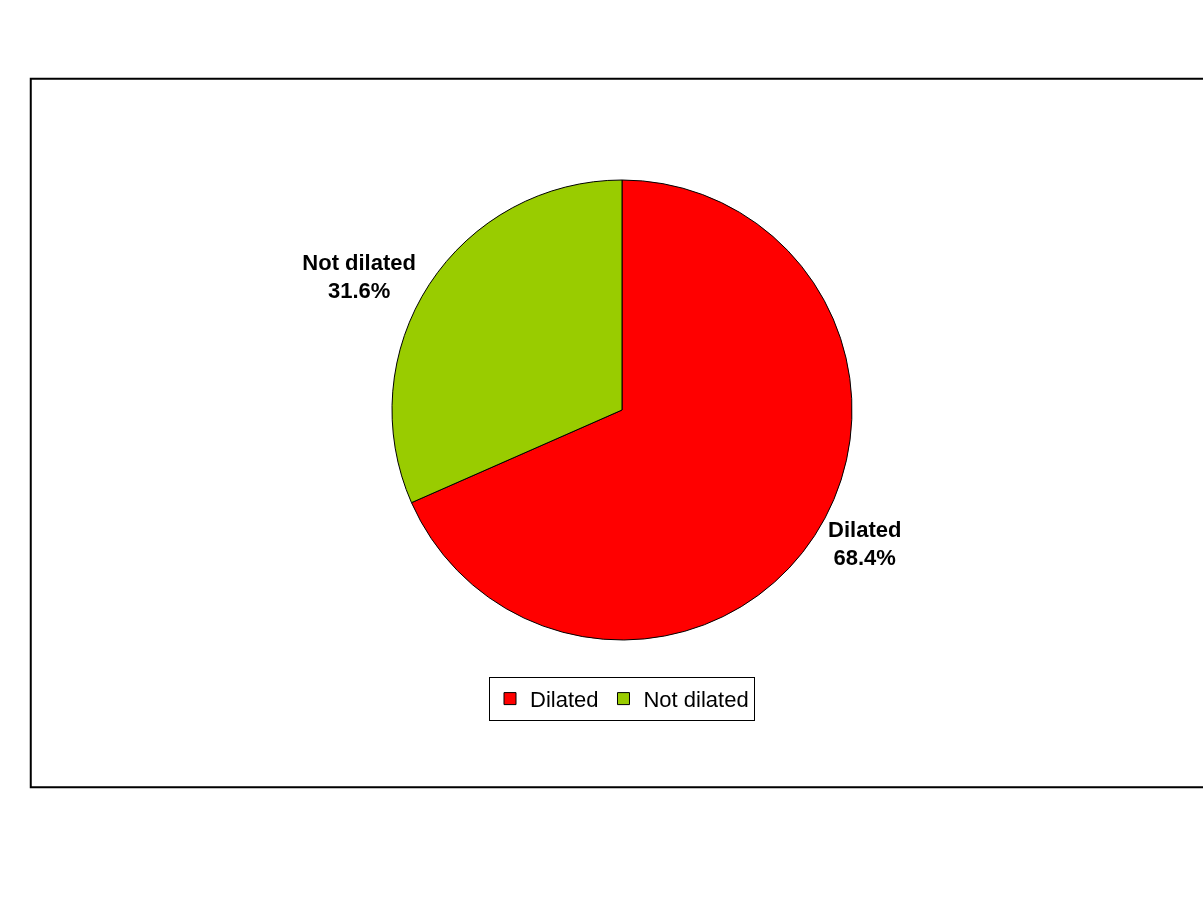 This screenshot has height=900, width=1203. Describe the element at coordinates (864, 558) in the screenshot. I see `data-label: 68.4%` at that location.